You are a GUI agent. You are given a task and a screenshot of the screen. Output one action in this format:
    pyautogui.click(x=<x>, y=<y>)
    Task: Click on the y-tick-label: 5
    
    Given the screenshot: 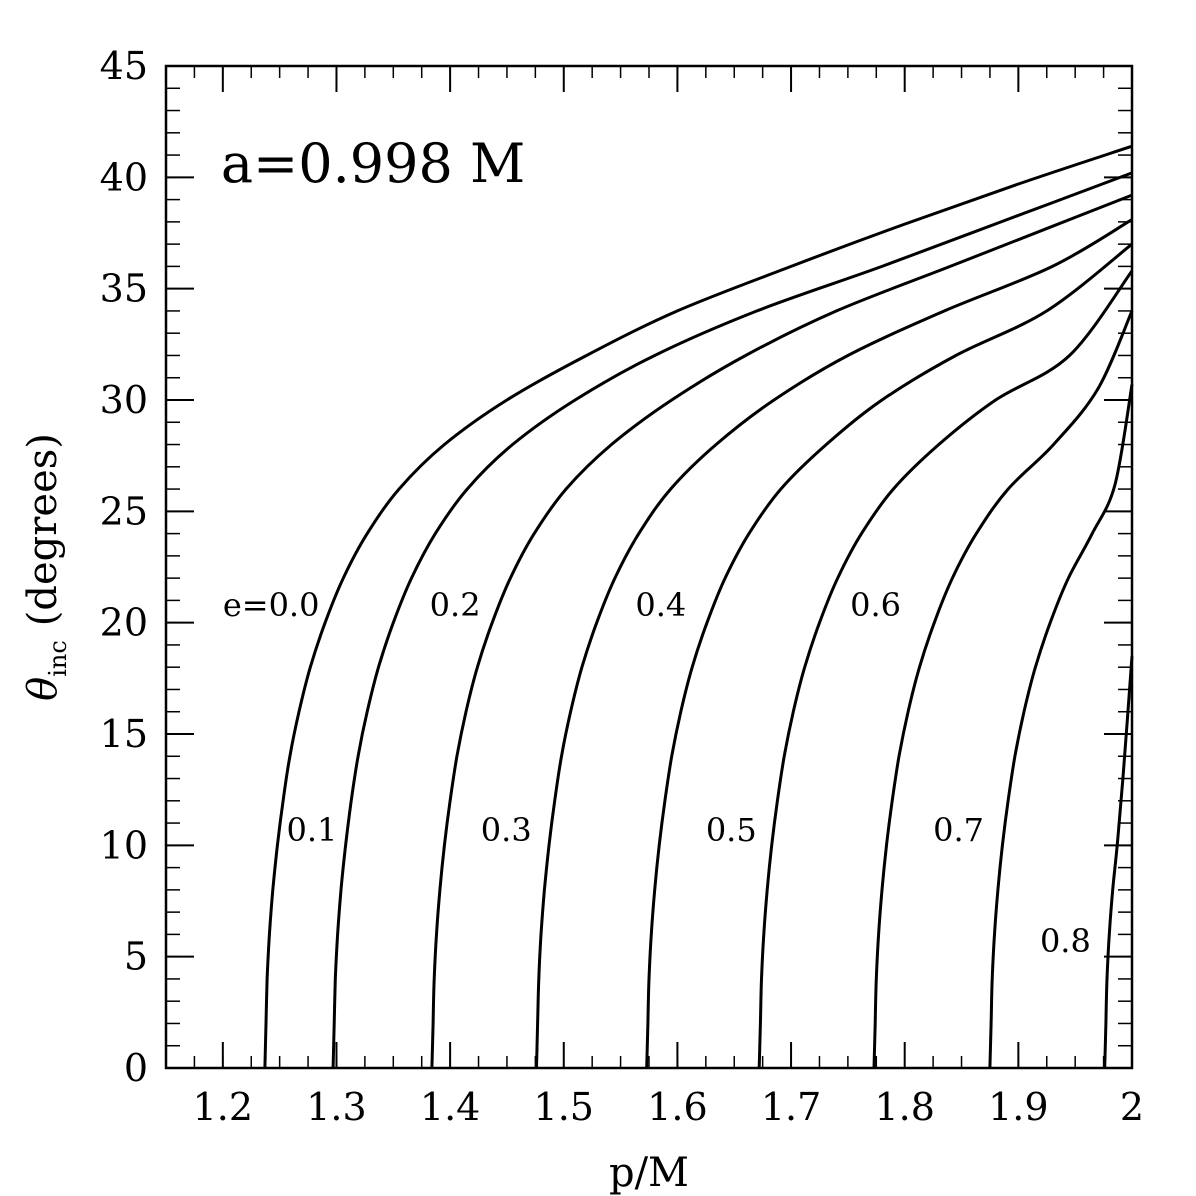 What is the action you would take?
    pyautogui.click(x=136, y=957)
    